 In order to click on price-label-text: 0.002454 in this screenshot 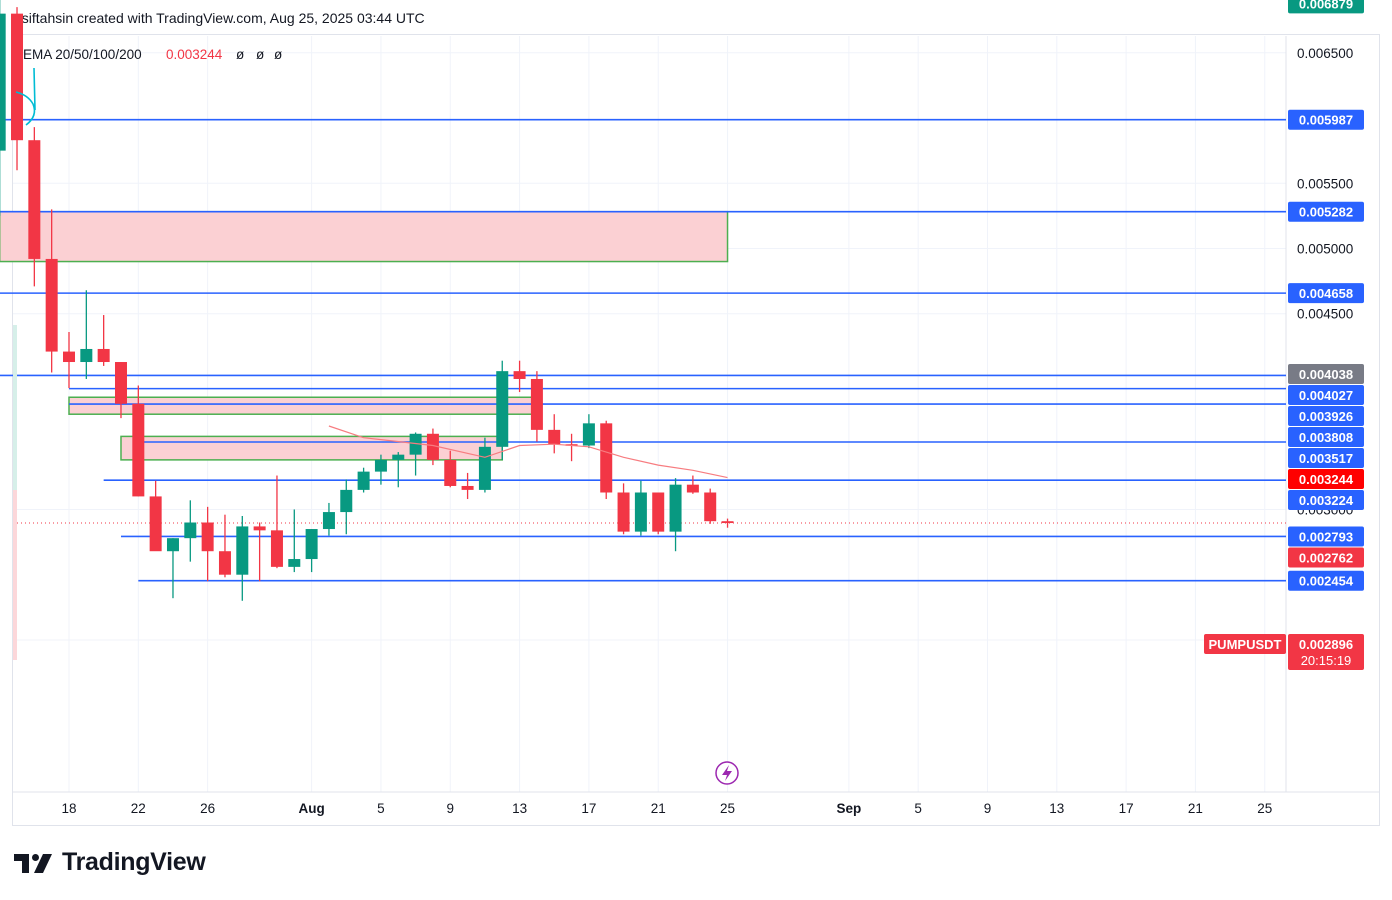, I will do `click(1326, 581)`.